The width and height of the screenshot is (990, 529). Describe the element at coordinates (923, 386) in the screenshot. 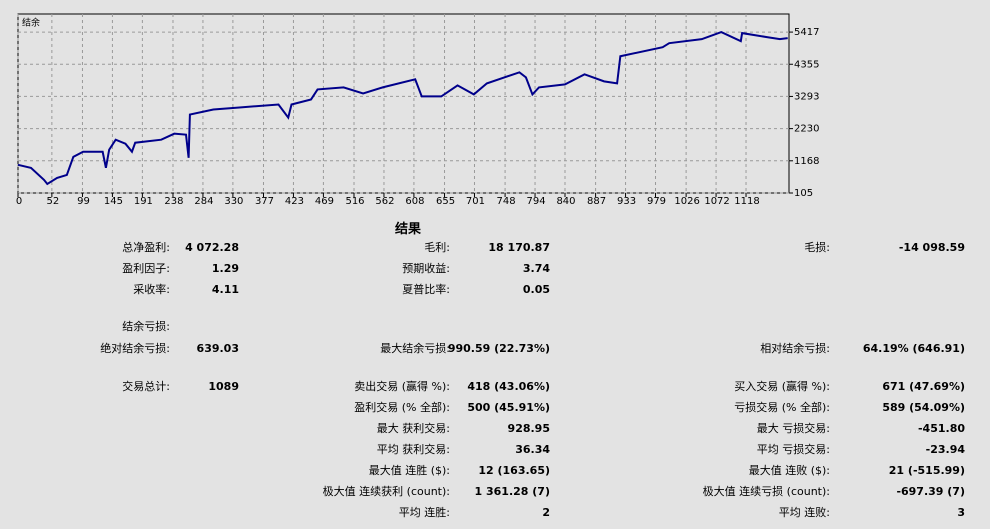

I see `stat-value: 671 (47.69%)` at that location.